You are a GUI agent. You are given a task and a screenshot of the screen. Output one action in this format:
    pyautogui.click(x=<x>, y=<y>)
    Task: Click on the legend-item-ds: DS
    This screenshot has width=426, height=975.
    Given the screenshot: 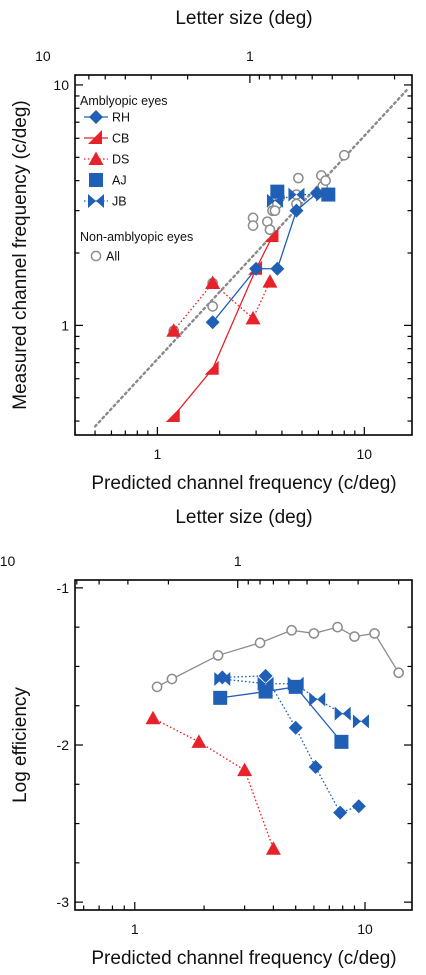 What is the action you would take?
    pyautogui.click(x=106, y=159)
    